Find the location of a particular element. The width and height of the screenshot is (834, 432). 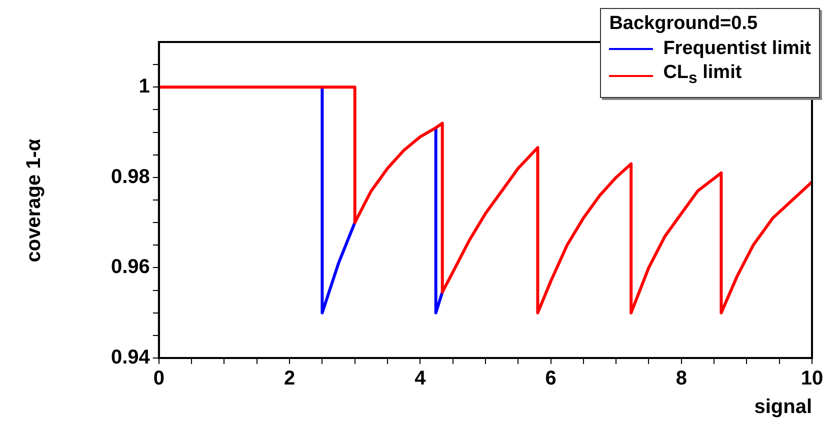

y-tick-label: 0.94 is located at coordinates (130, 357).